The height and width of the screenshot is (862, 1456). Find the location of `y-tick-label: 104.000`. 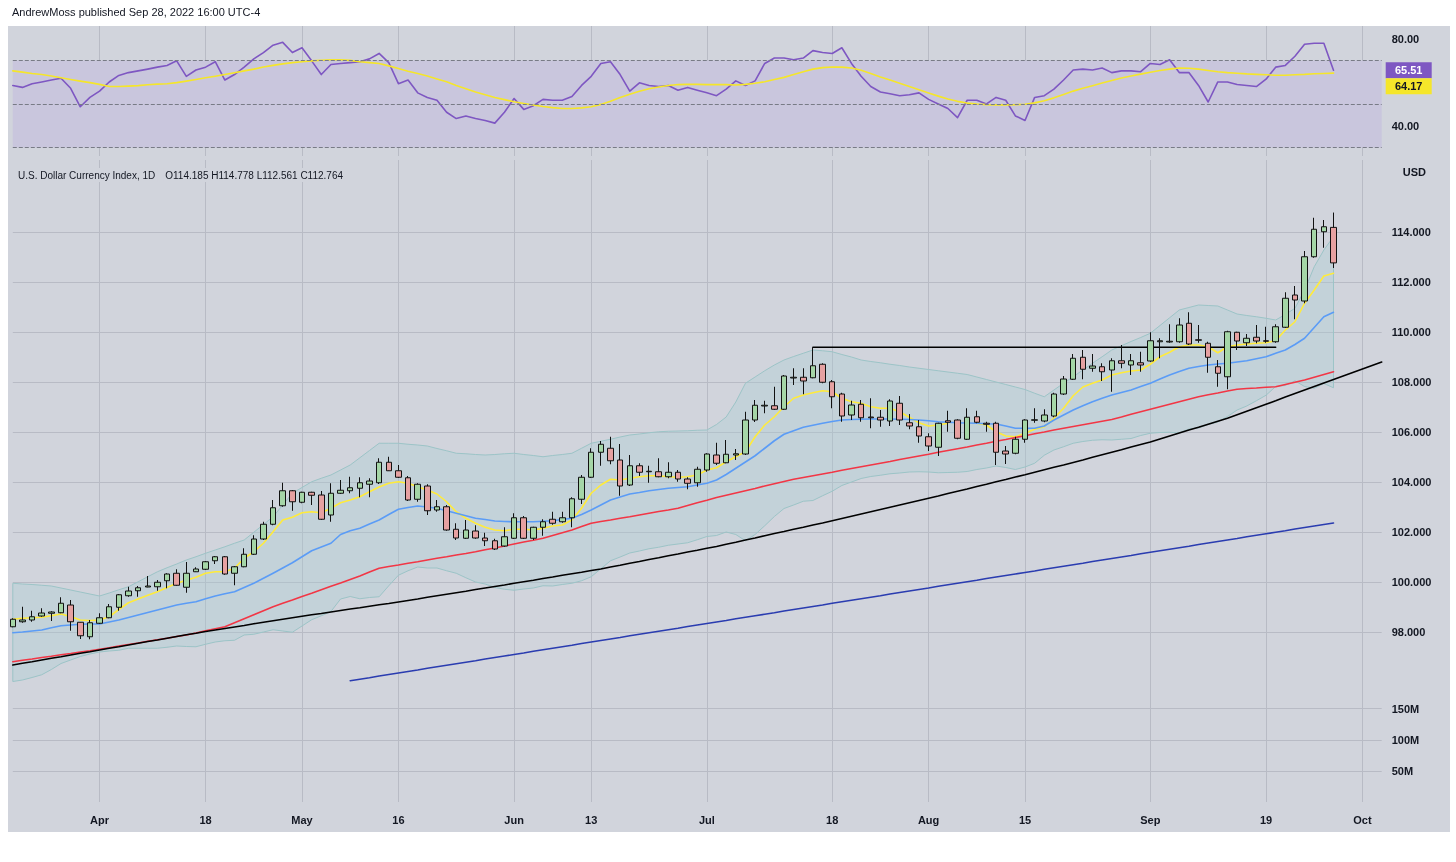

y-tick-label: 104.000 is located at coordinates (1411, 482).